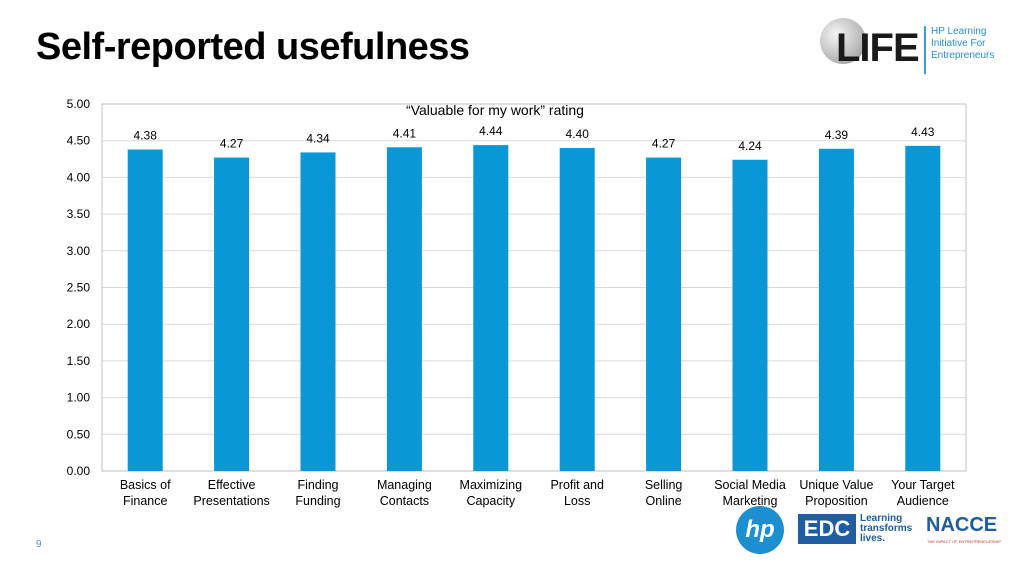  Describe the element at coordinates (750, 146) in the screenshot. I see `data-label: 4.24` at that location.